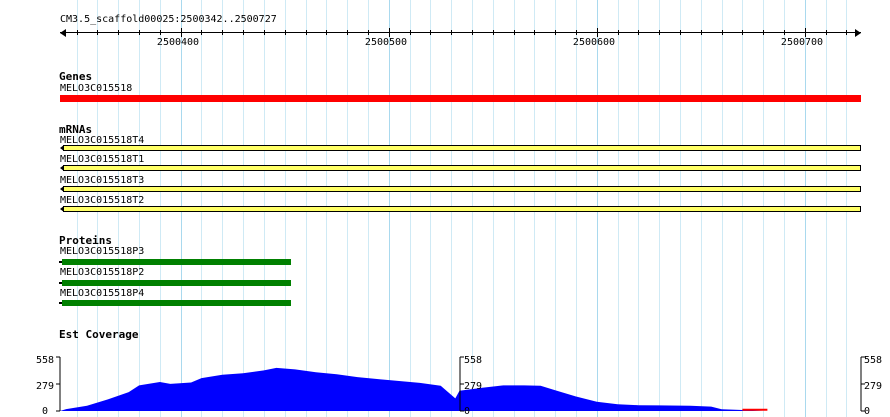 This screenshot has width=890, height=417. Describe the element at coordinates (858, 33) in the screenshot. I see `arrow-right-icon` at that location.